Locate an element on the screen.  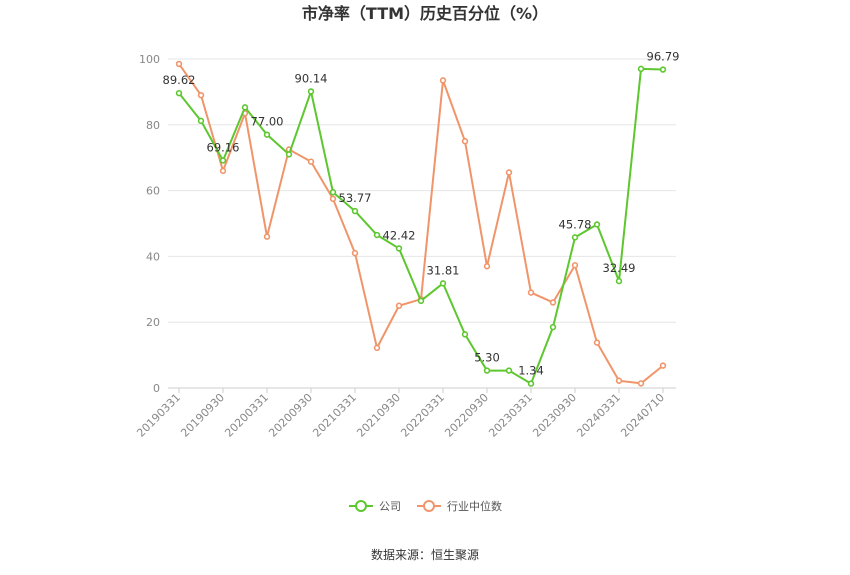
x-tick-label: 20210930 is located at coordinates (378, 415).